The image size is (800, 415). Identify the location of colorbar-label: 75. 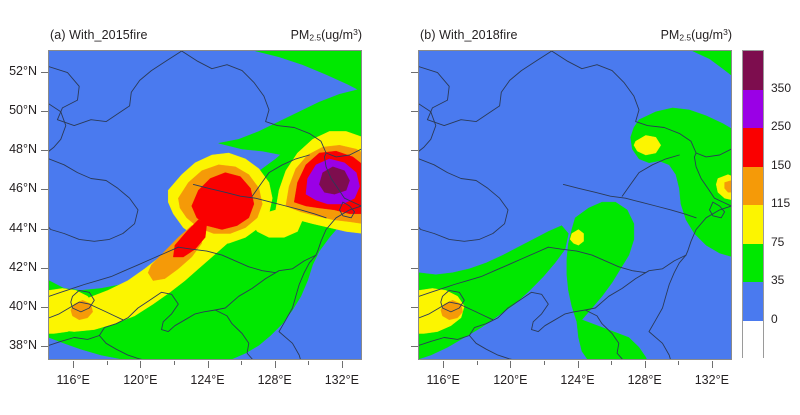
(778, 241).